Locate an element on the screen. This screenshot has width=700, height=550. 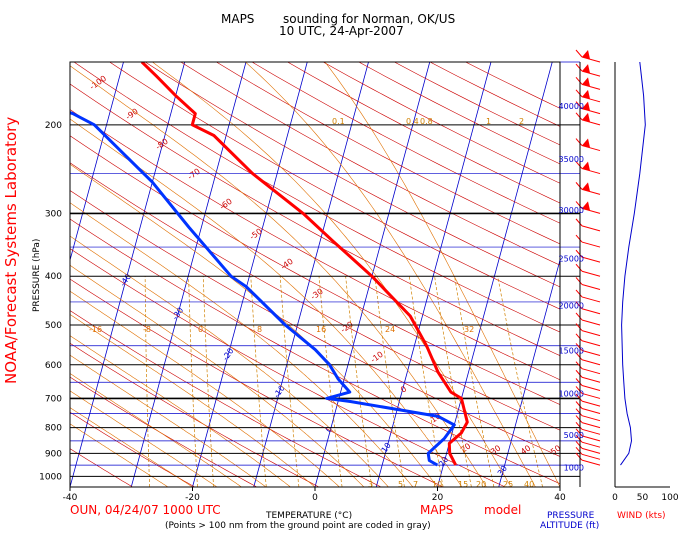
y-tick-label: 1000 is located at coordinates (50, 477).